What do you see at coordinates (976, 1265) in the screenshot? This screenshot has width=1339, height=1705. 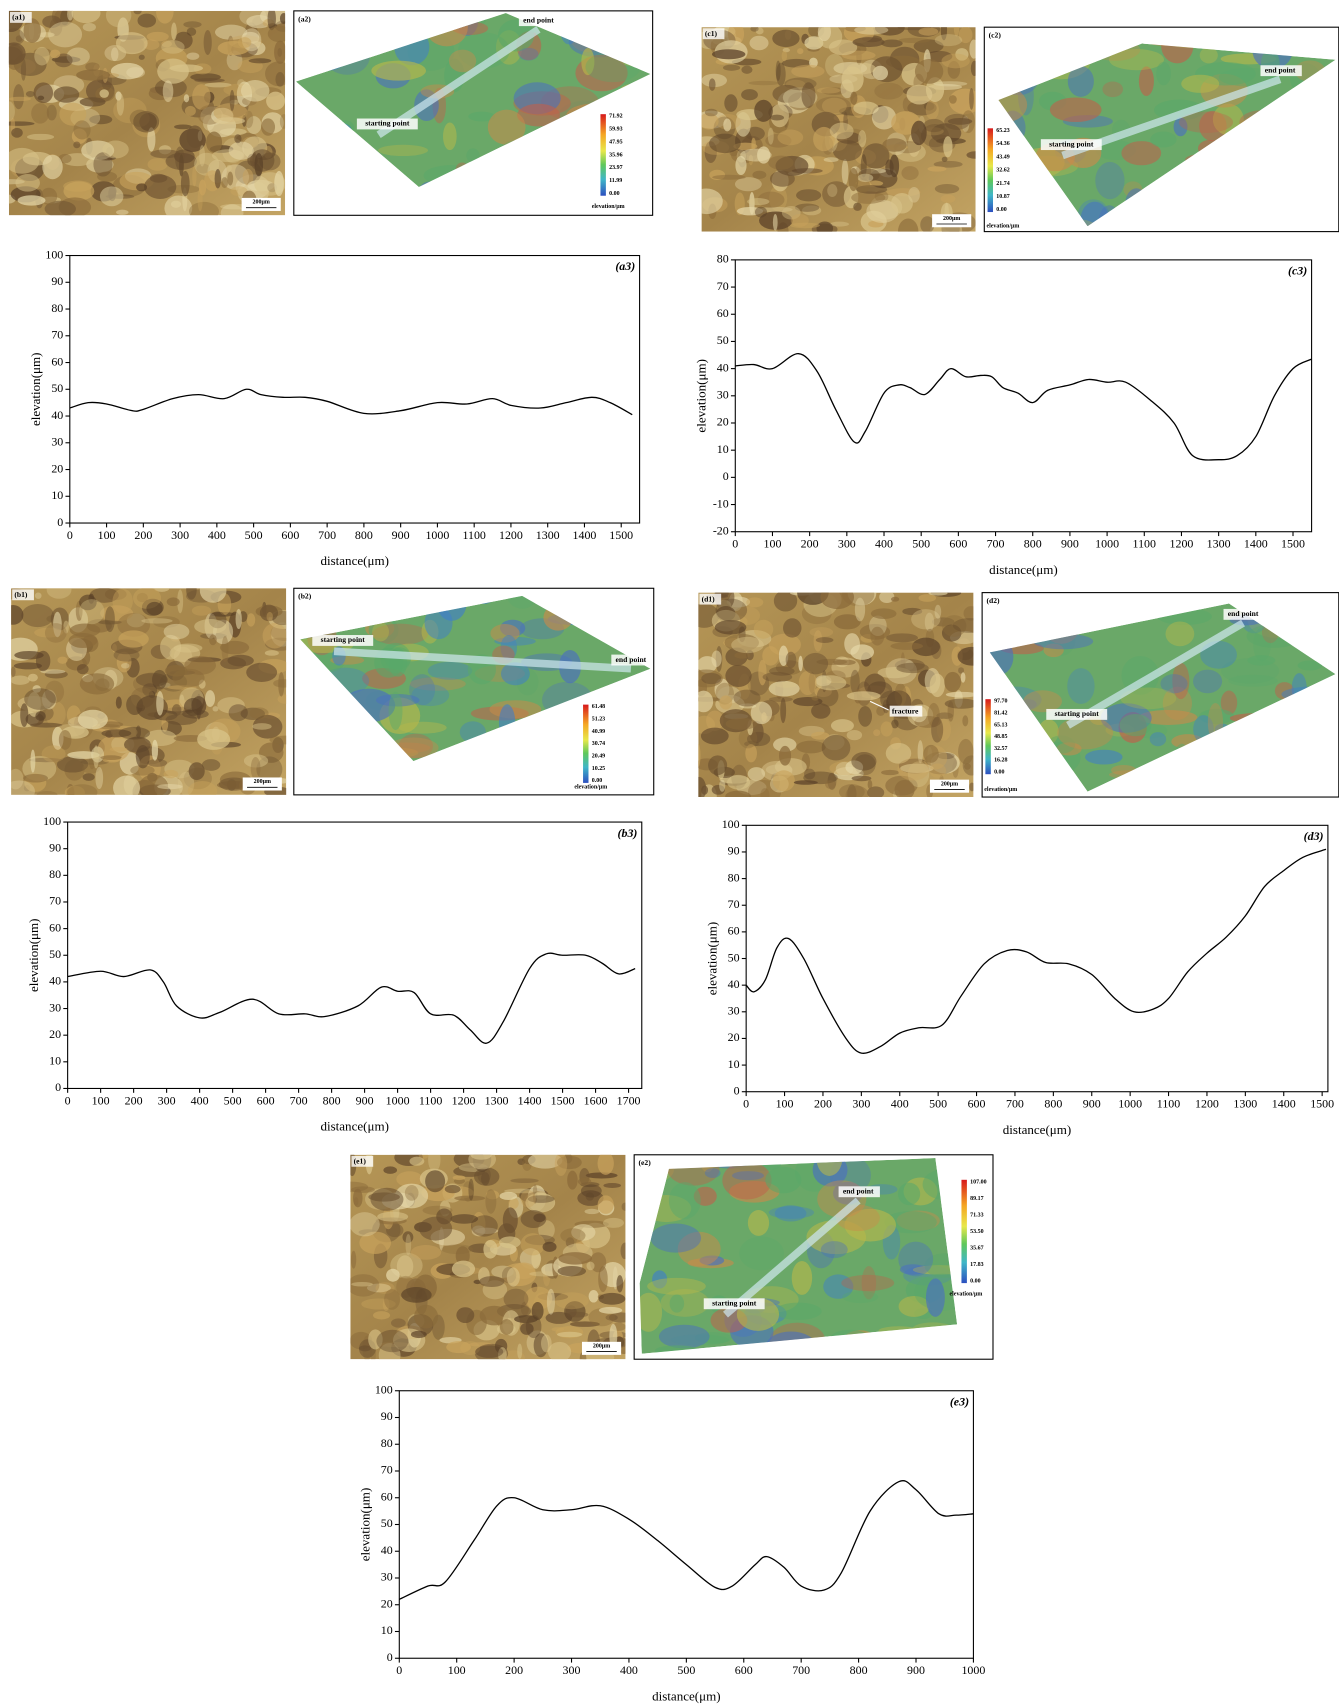 I see `colorbar-label: 17.83` at bounding box center [976, 1265].